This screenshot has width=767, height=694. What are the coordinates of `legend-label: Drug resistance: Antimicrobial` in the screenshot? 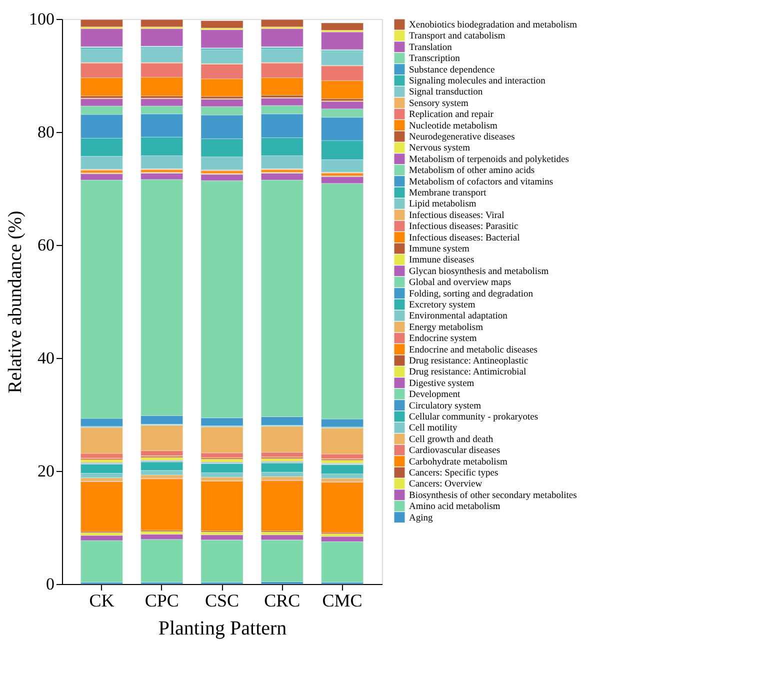 It's located at (467, 373).